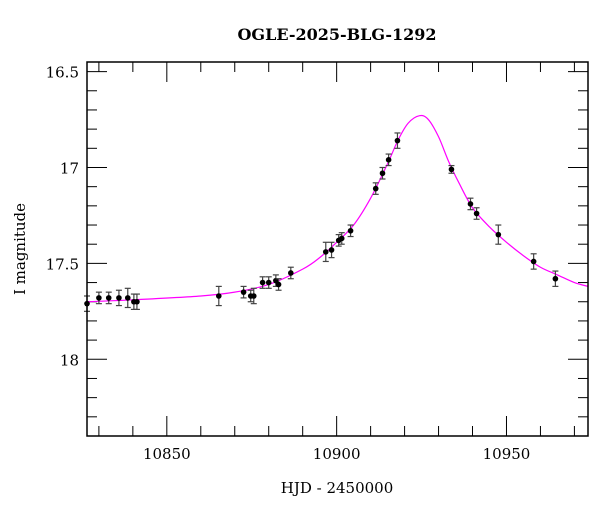  Describe the element at coordinates (167, 454) in the screenshot. I see `x-tick-label: 10850` at that location.